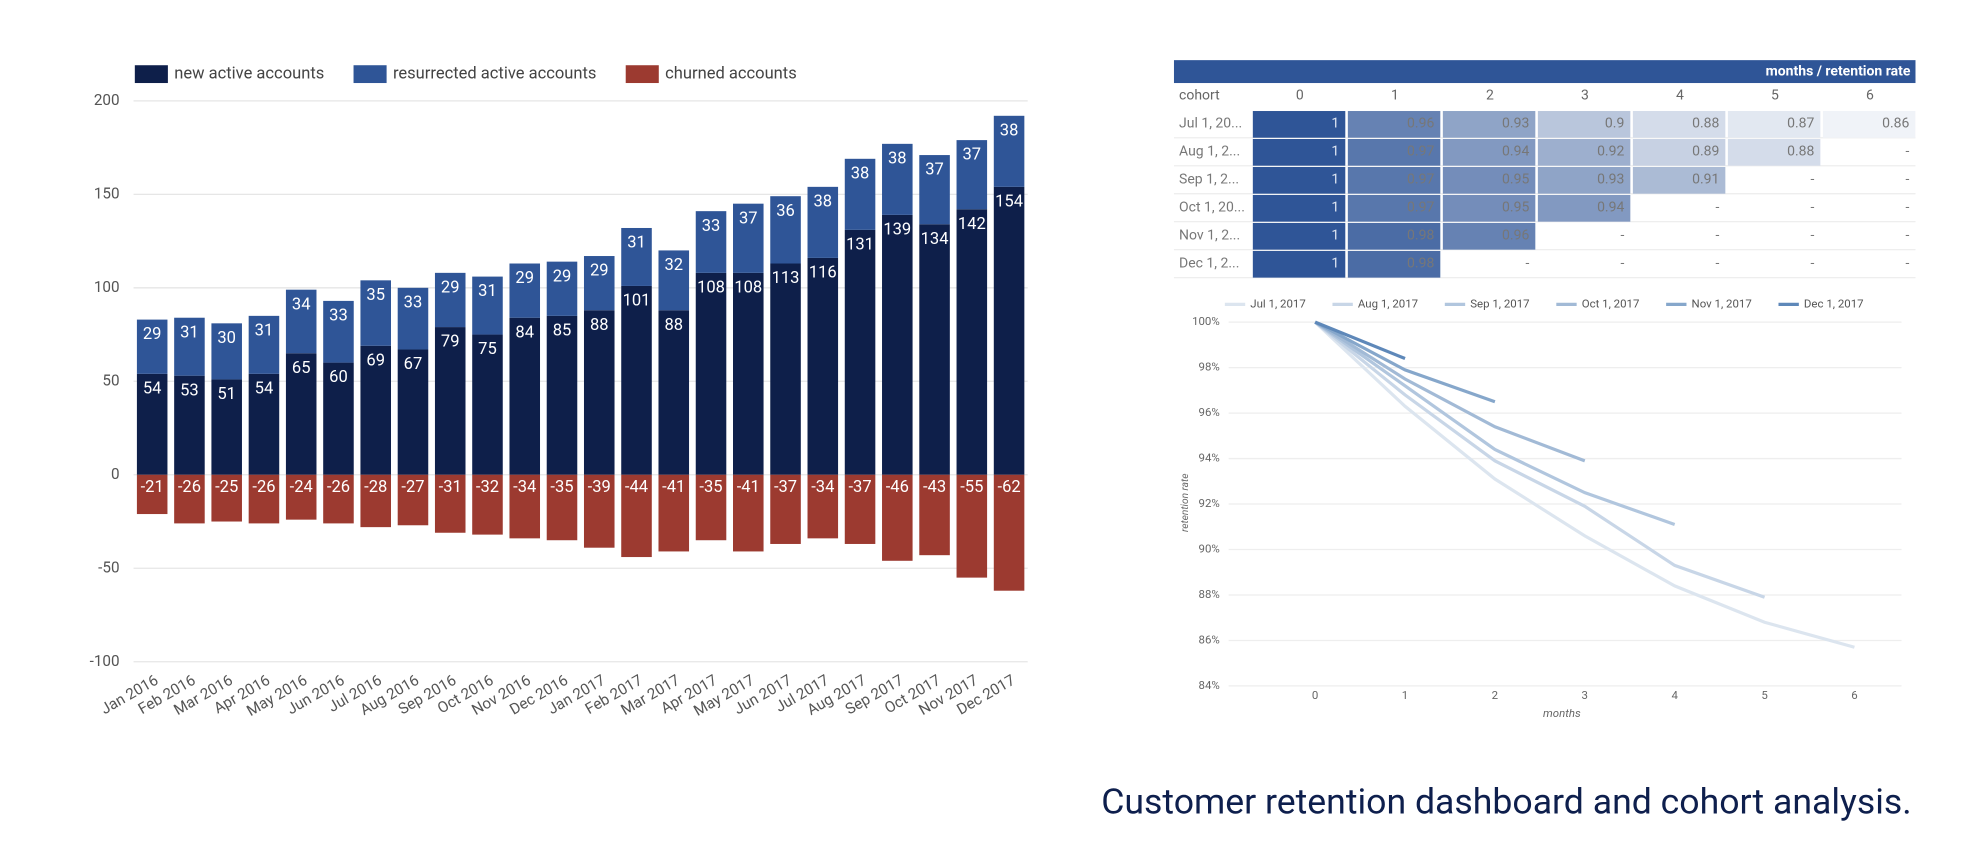 Image resolution: width=1974 pixels, height=848 pixels. I want to click on data-label: -34, so click(822, 487).